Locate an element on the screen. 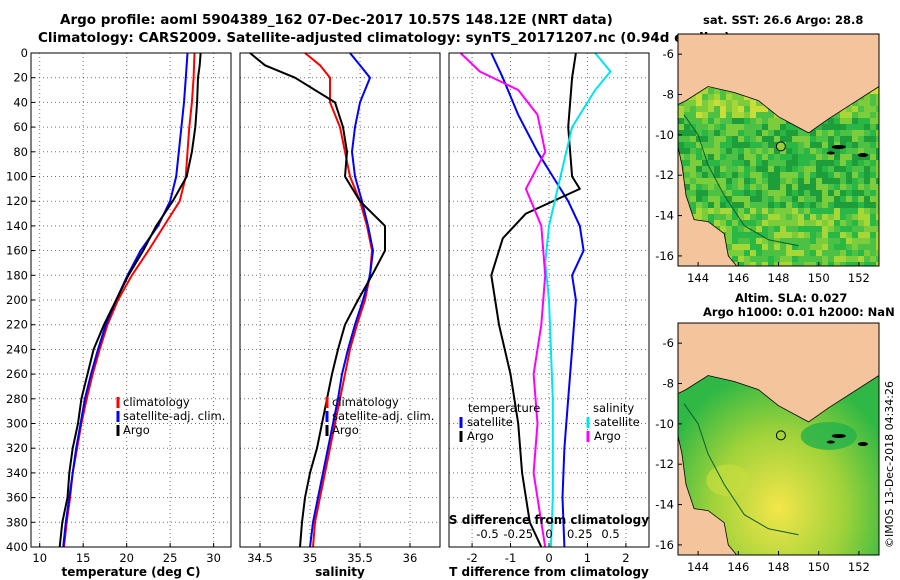 The height and width of the screenshot is (580, 900). map-y-tick-label: -14 is located at coordinates (664, 216).